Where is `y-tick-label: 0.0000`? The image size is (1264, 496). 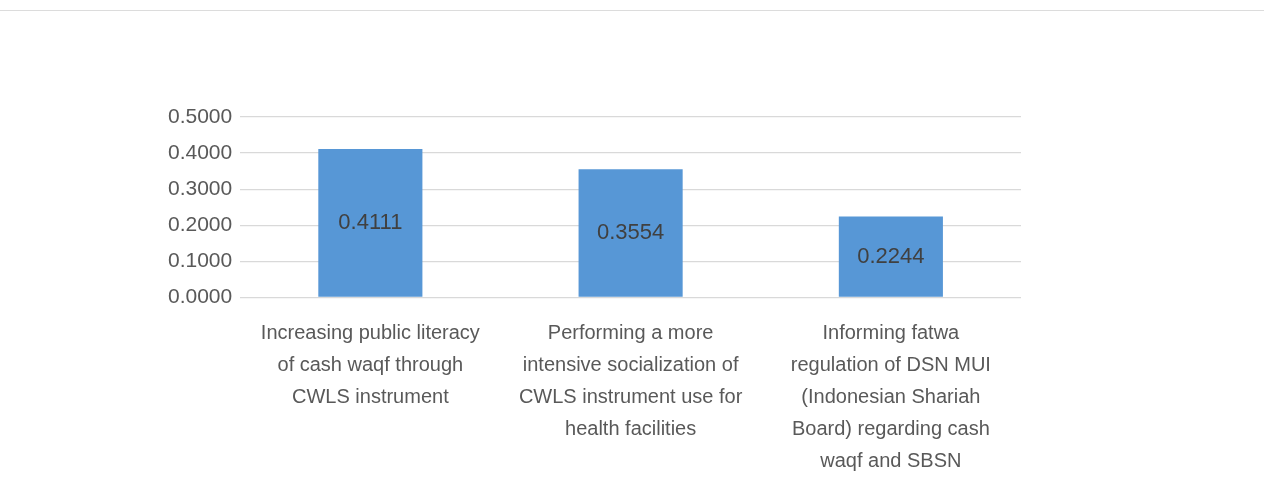
y-tick-label: 0.0000 is located at coordinates (200, 296).